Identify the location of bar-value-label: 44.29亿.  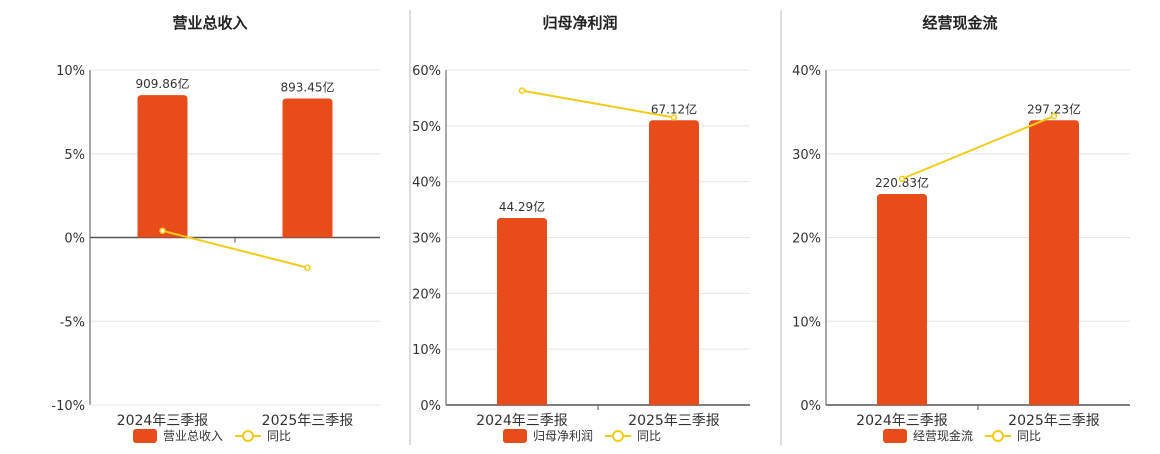
(522, 206).